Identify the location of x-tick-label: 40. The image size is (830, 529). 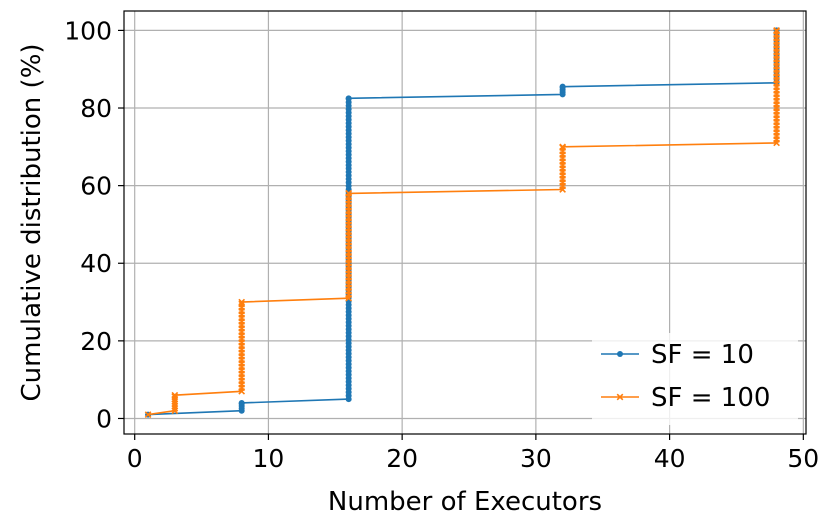
(670, 458).